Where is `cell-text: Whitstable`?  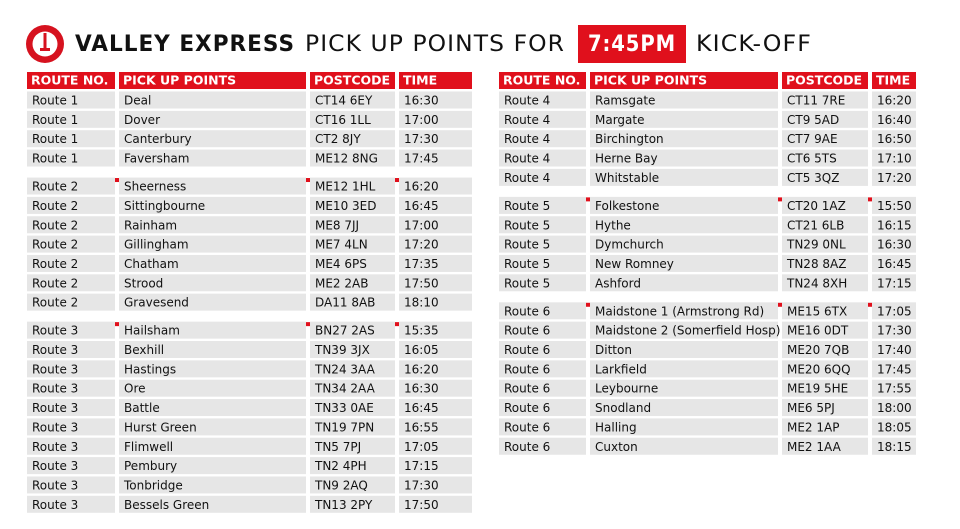
cell-text: Whitstable is located at coordinates (627, 178).